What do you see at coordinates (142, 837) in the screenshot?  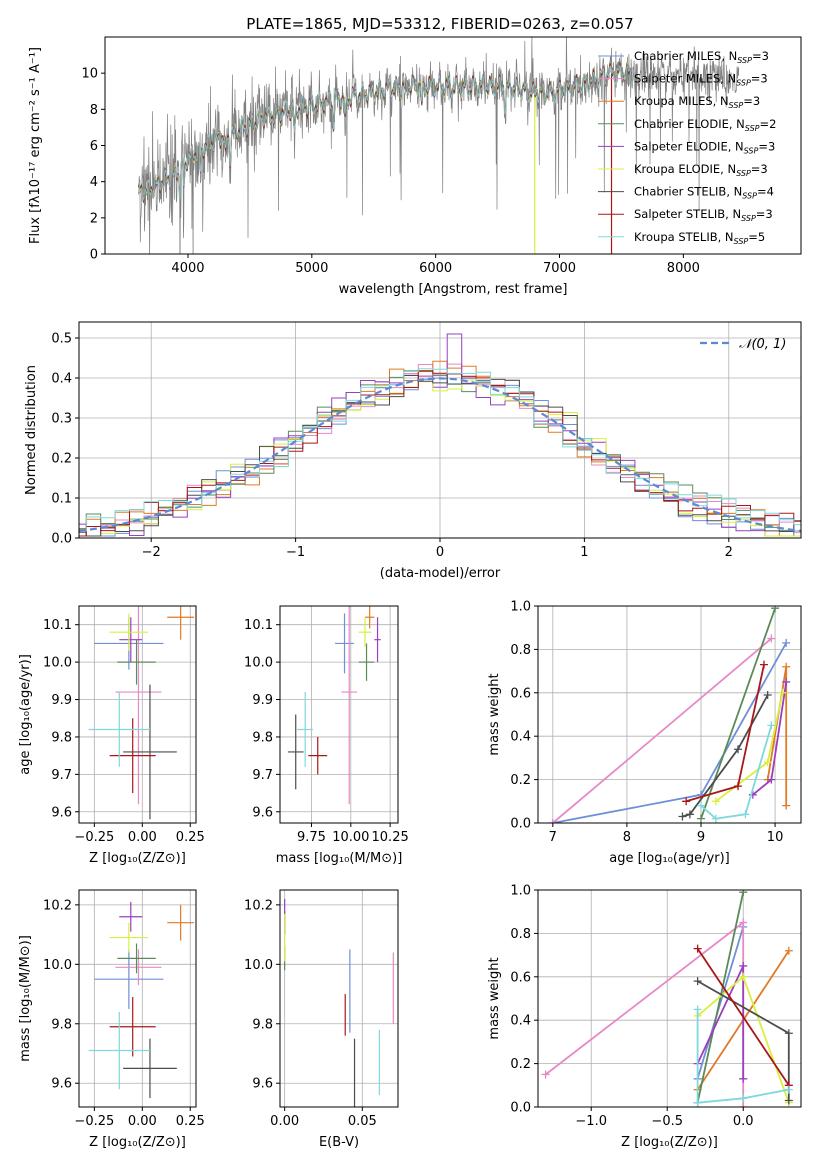 I see `x-tick-label: 0.00` at bounding box center [142, 837].